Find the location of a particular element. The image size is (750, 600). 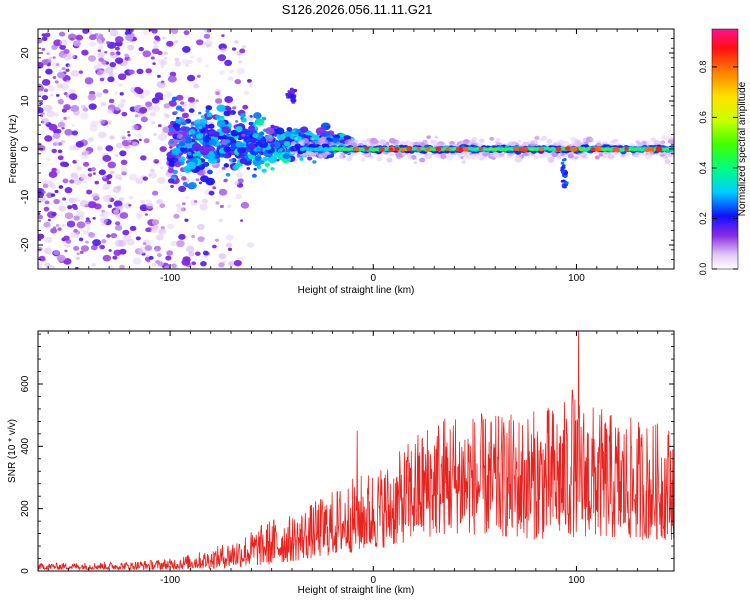

y-tick-label: 600 is located at coordinates (25, 383).